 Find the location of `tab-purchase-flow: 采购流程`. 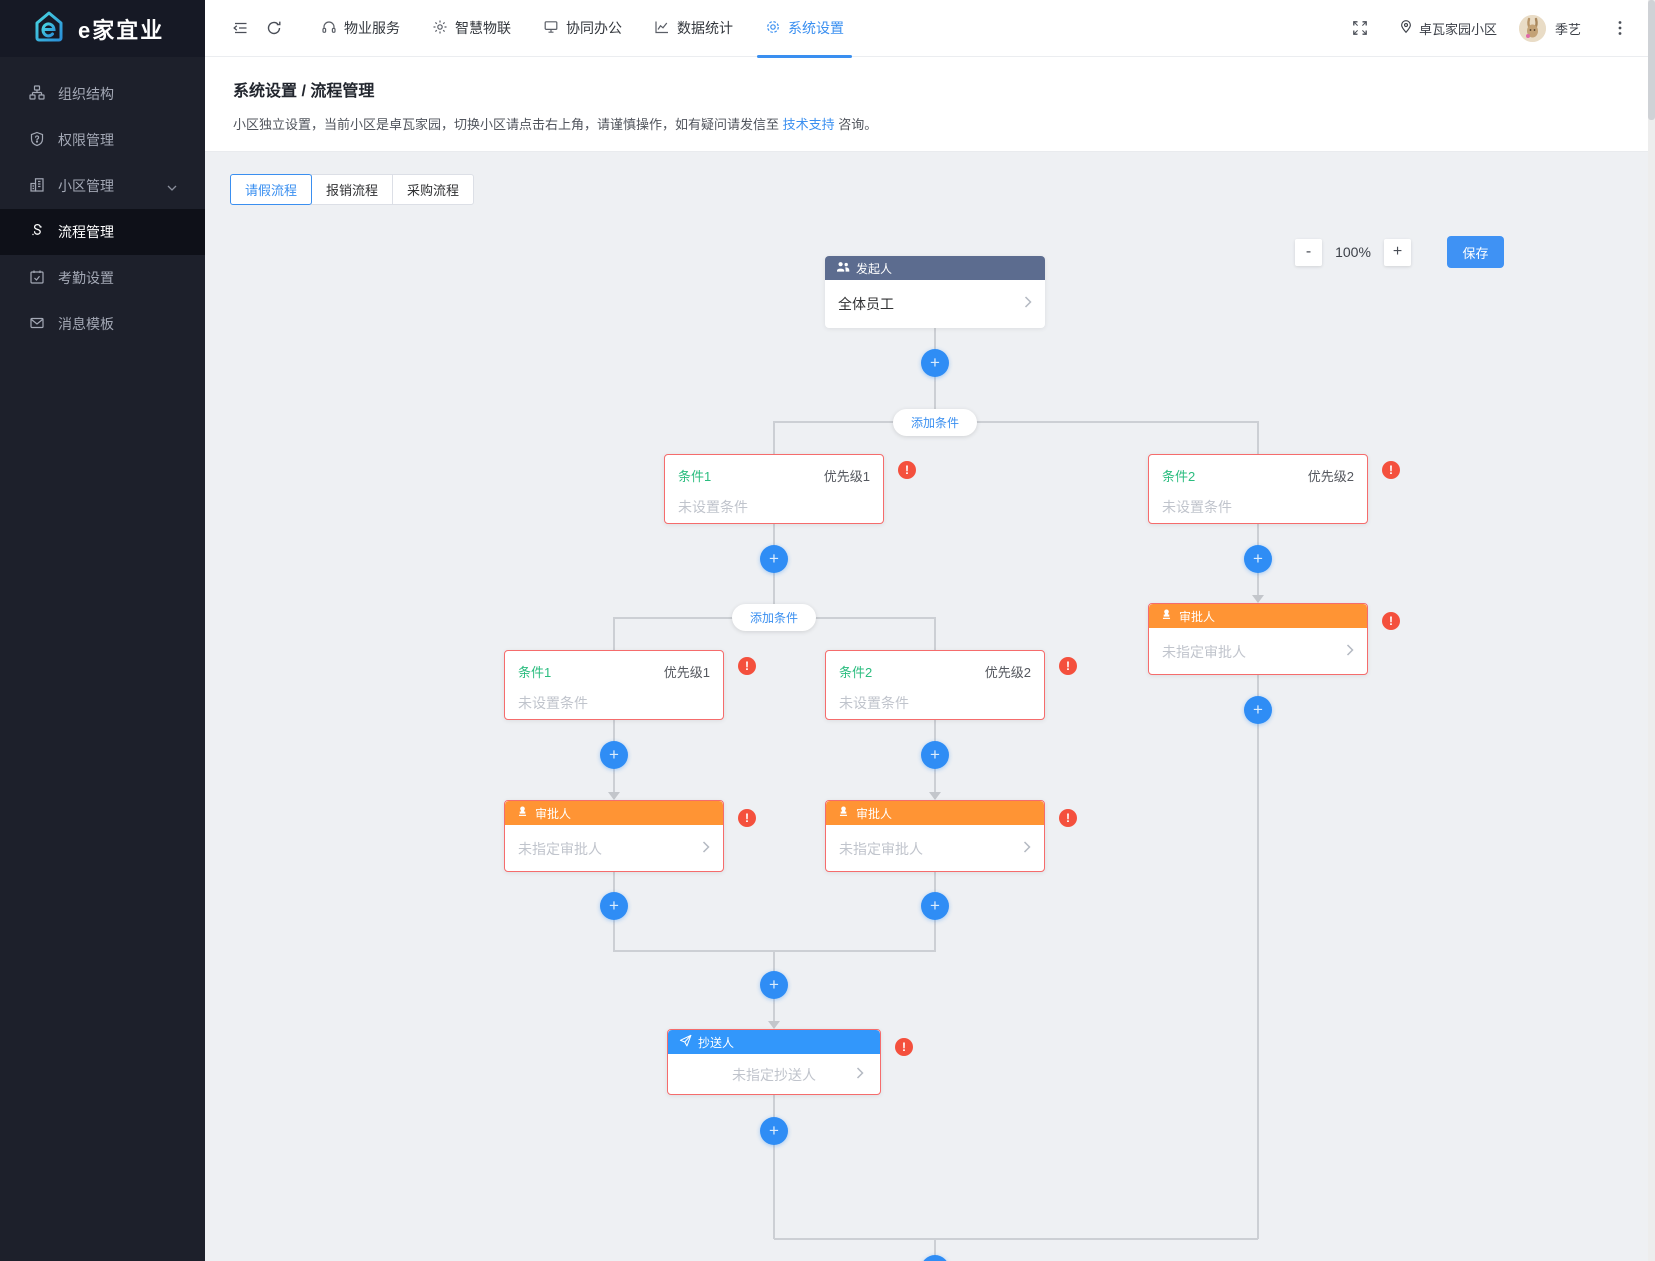

tab-purchase-flow: 采购流程 is located at coordinates (433, 189).